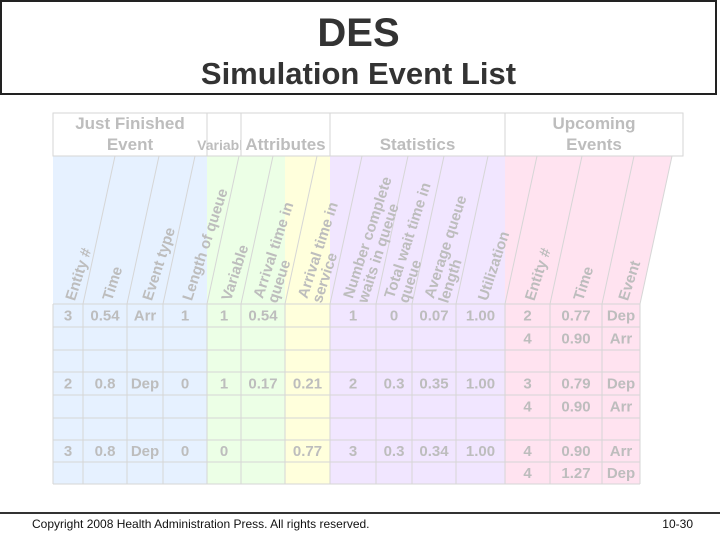 This screenshot has height=540, width=720. Describe the element at coordinates (358, 73) in the screenshot. I see `page-subtitle: Simulation Event List` at that location.